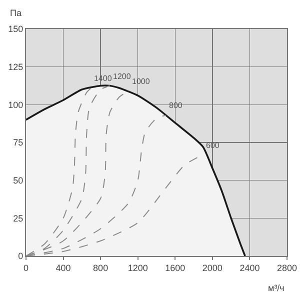 The width and height of the screenshot is (300, 300). Describe the element at coordinates (18, 143) in the screenshot. I see `y-tick-label: 75` at that location.